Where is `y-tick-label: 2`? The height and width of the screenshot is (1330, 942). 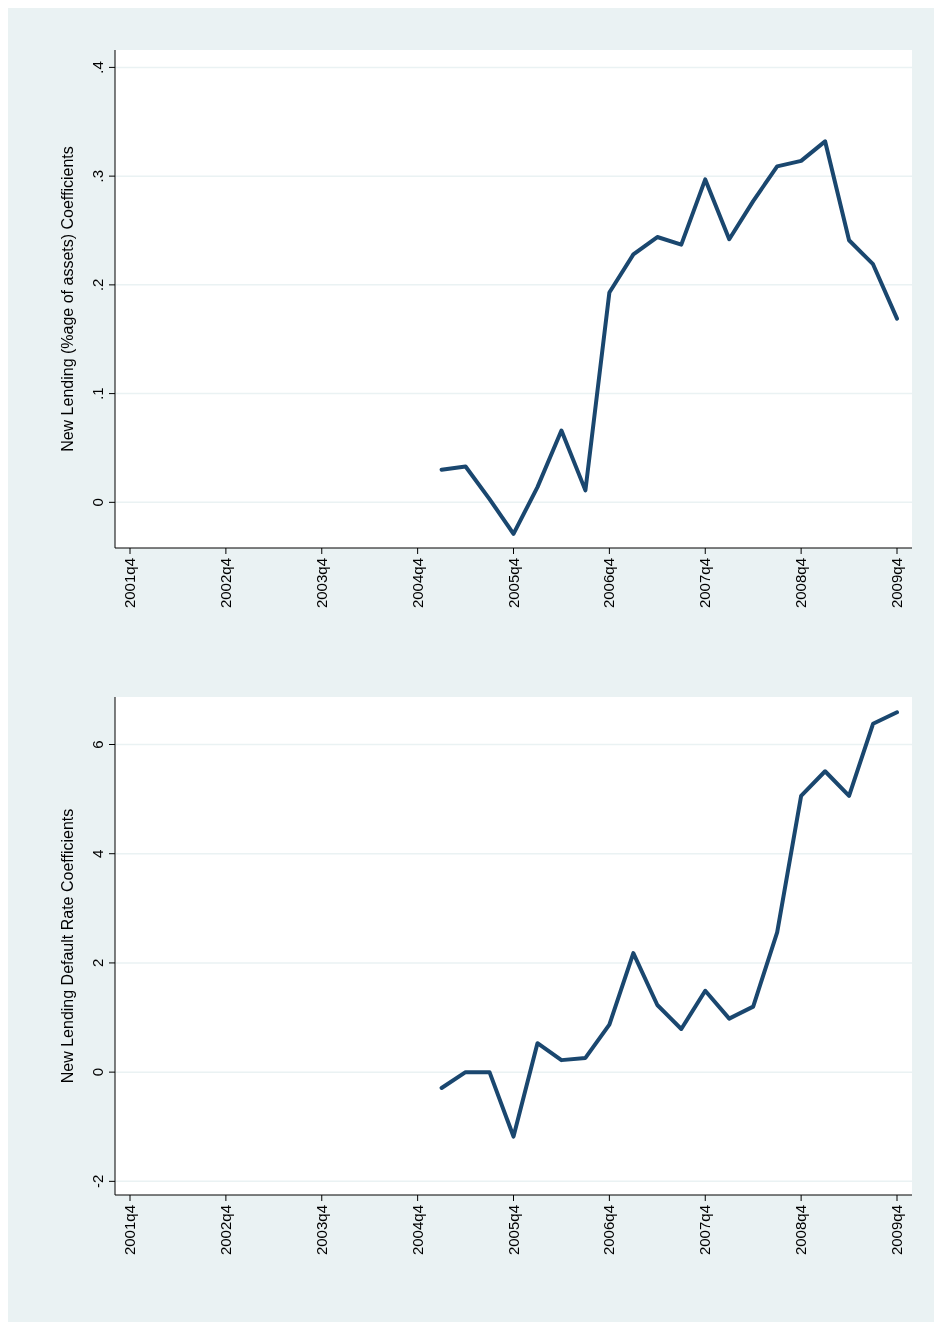 y-tick-label: 2 is located at coordinates (97, 963).